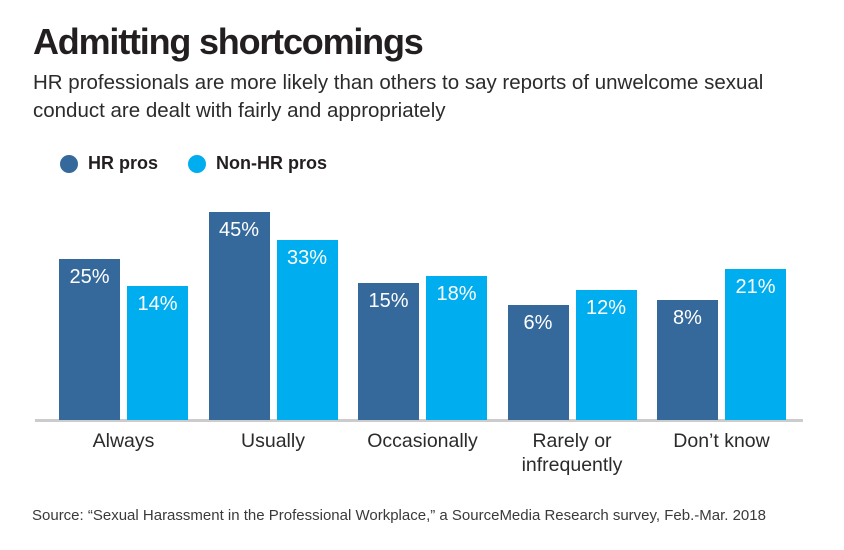  I want to click on bar-hr-pros-usually: 45%, so click(239, 316).